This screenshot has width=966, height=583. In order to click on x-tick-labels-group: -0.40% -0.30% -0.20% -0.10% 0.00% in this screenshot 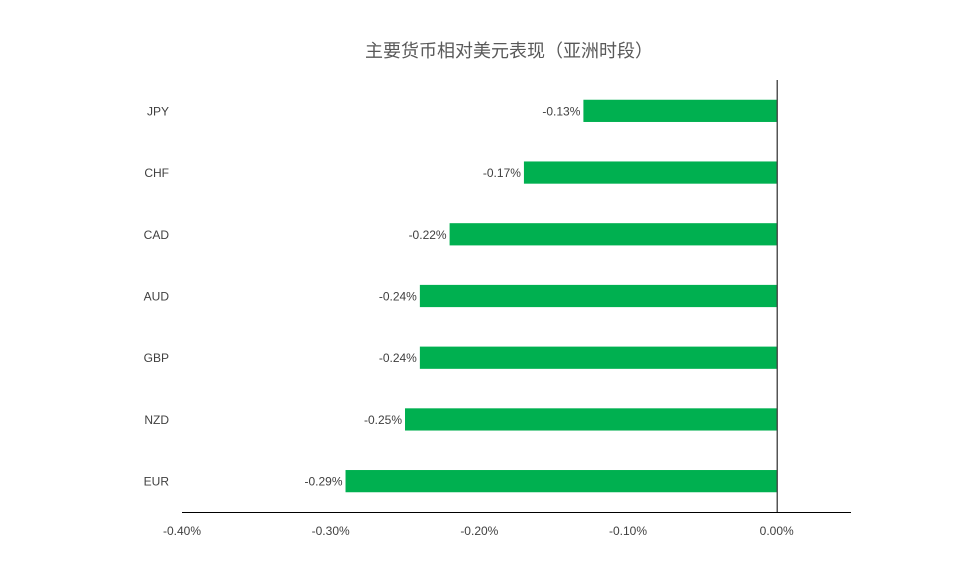, I will do `click(478, 531)`.